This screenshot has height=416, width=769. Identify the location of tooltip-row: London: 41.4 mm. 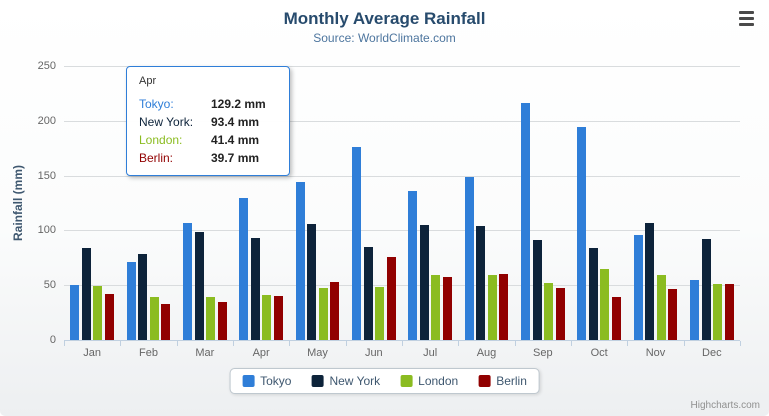
(208, 140).